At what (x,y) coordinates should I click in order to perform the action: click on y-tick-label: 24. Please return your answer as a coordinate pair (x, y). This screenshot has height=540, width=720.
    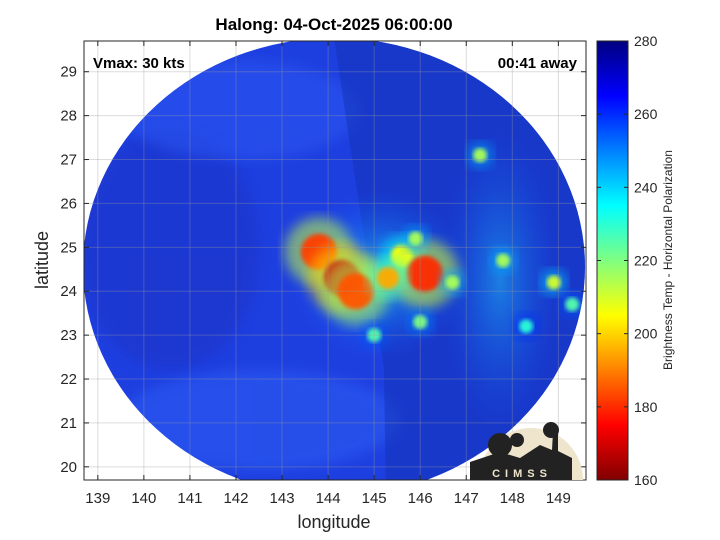
    Looking at the image, I should click on (68, 291).